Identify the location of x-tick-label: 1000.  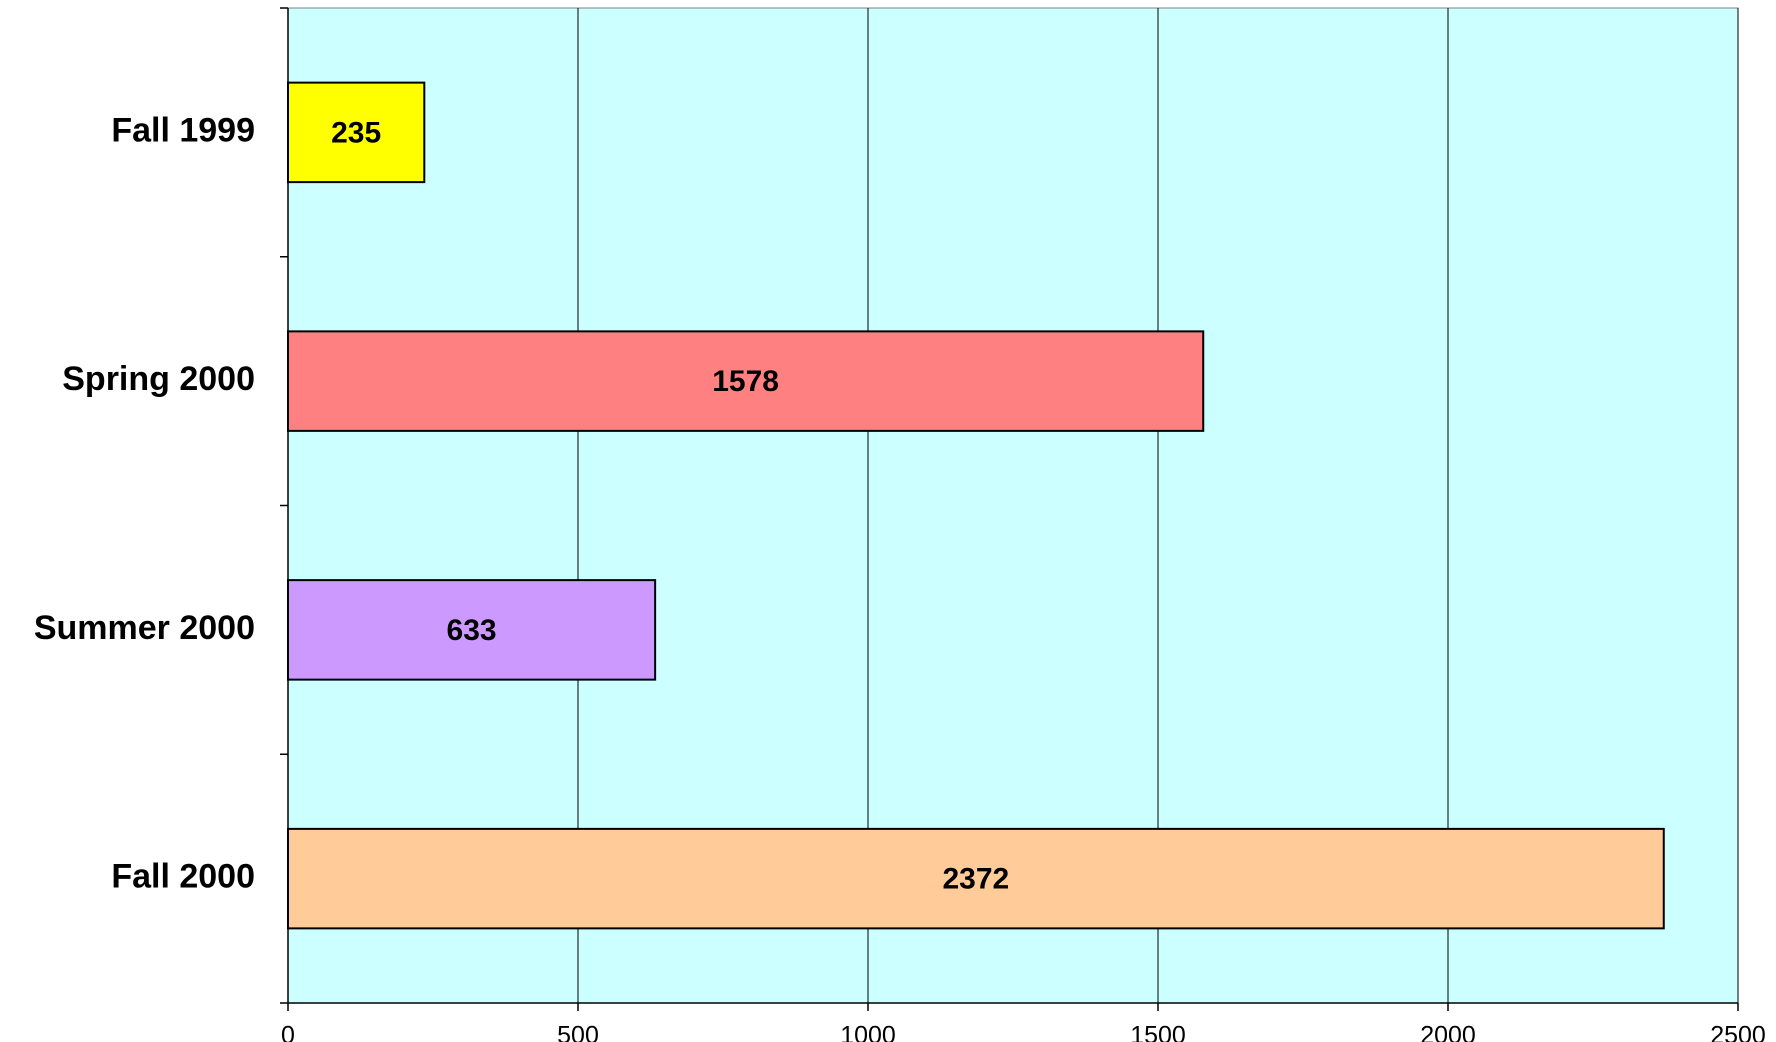
(868, 1032).